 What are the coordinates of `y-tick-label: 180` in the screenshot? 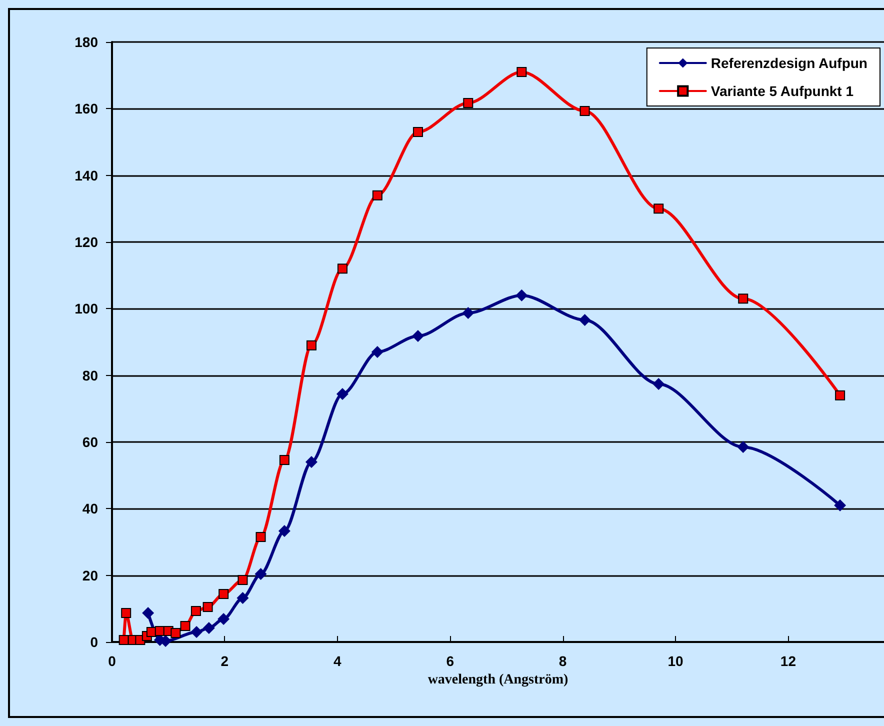 It's located at (86, 42).